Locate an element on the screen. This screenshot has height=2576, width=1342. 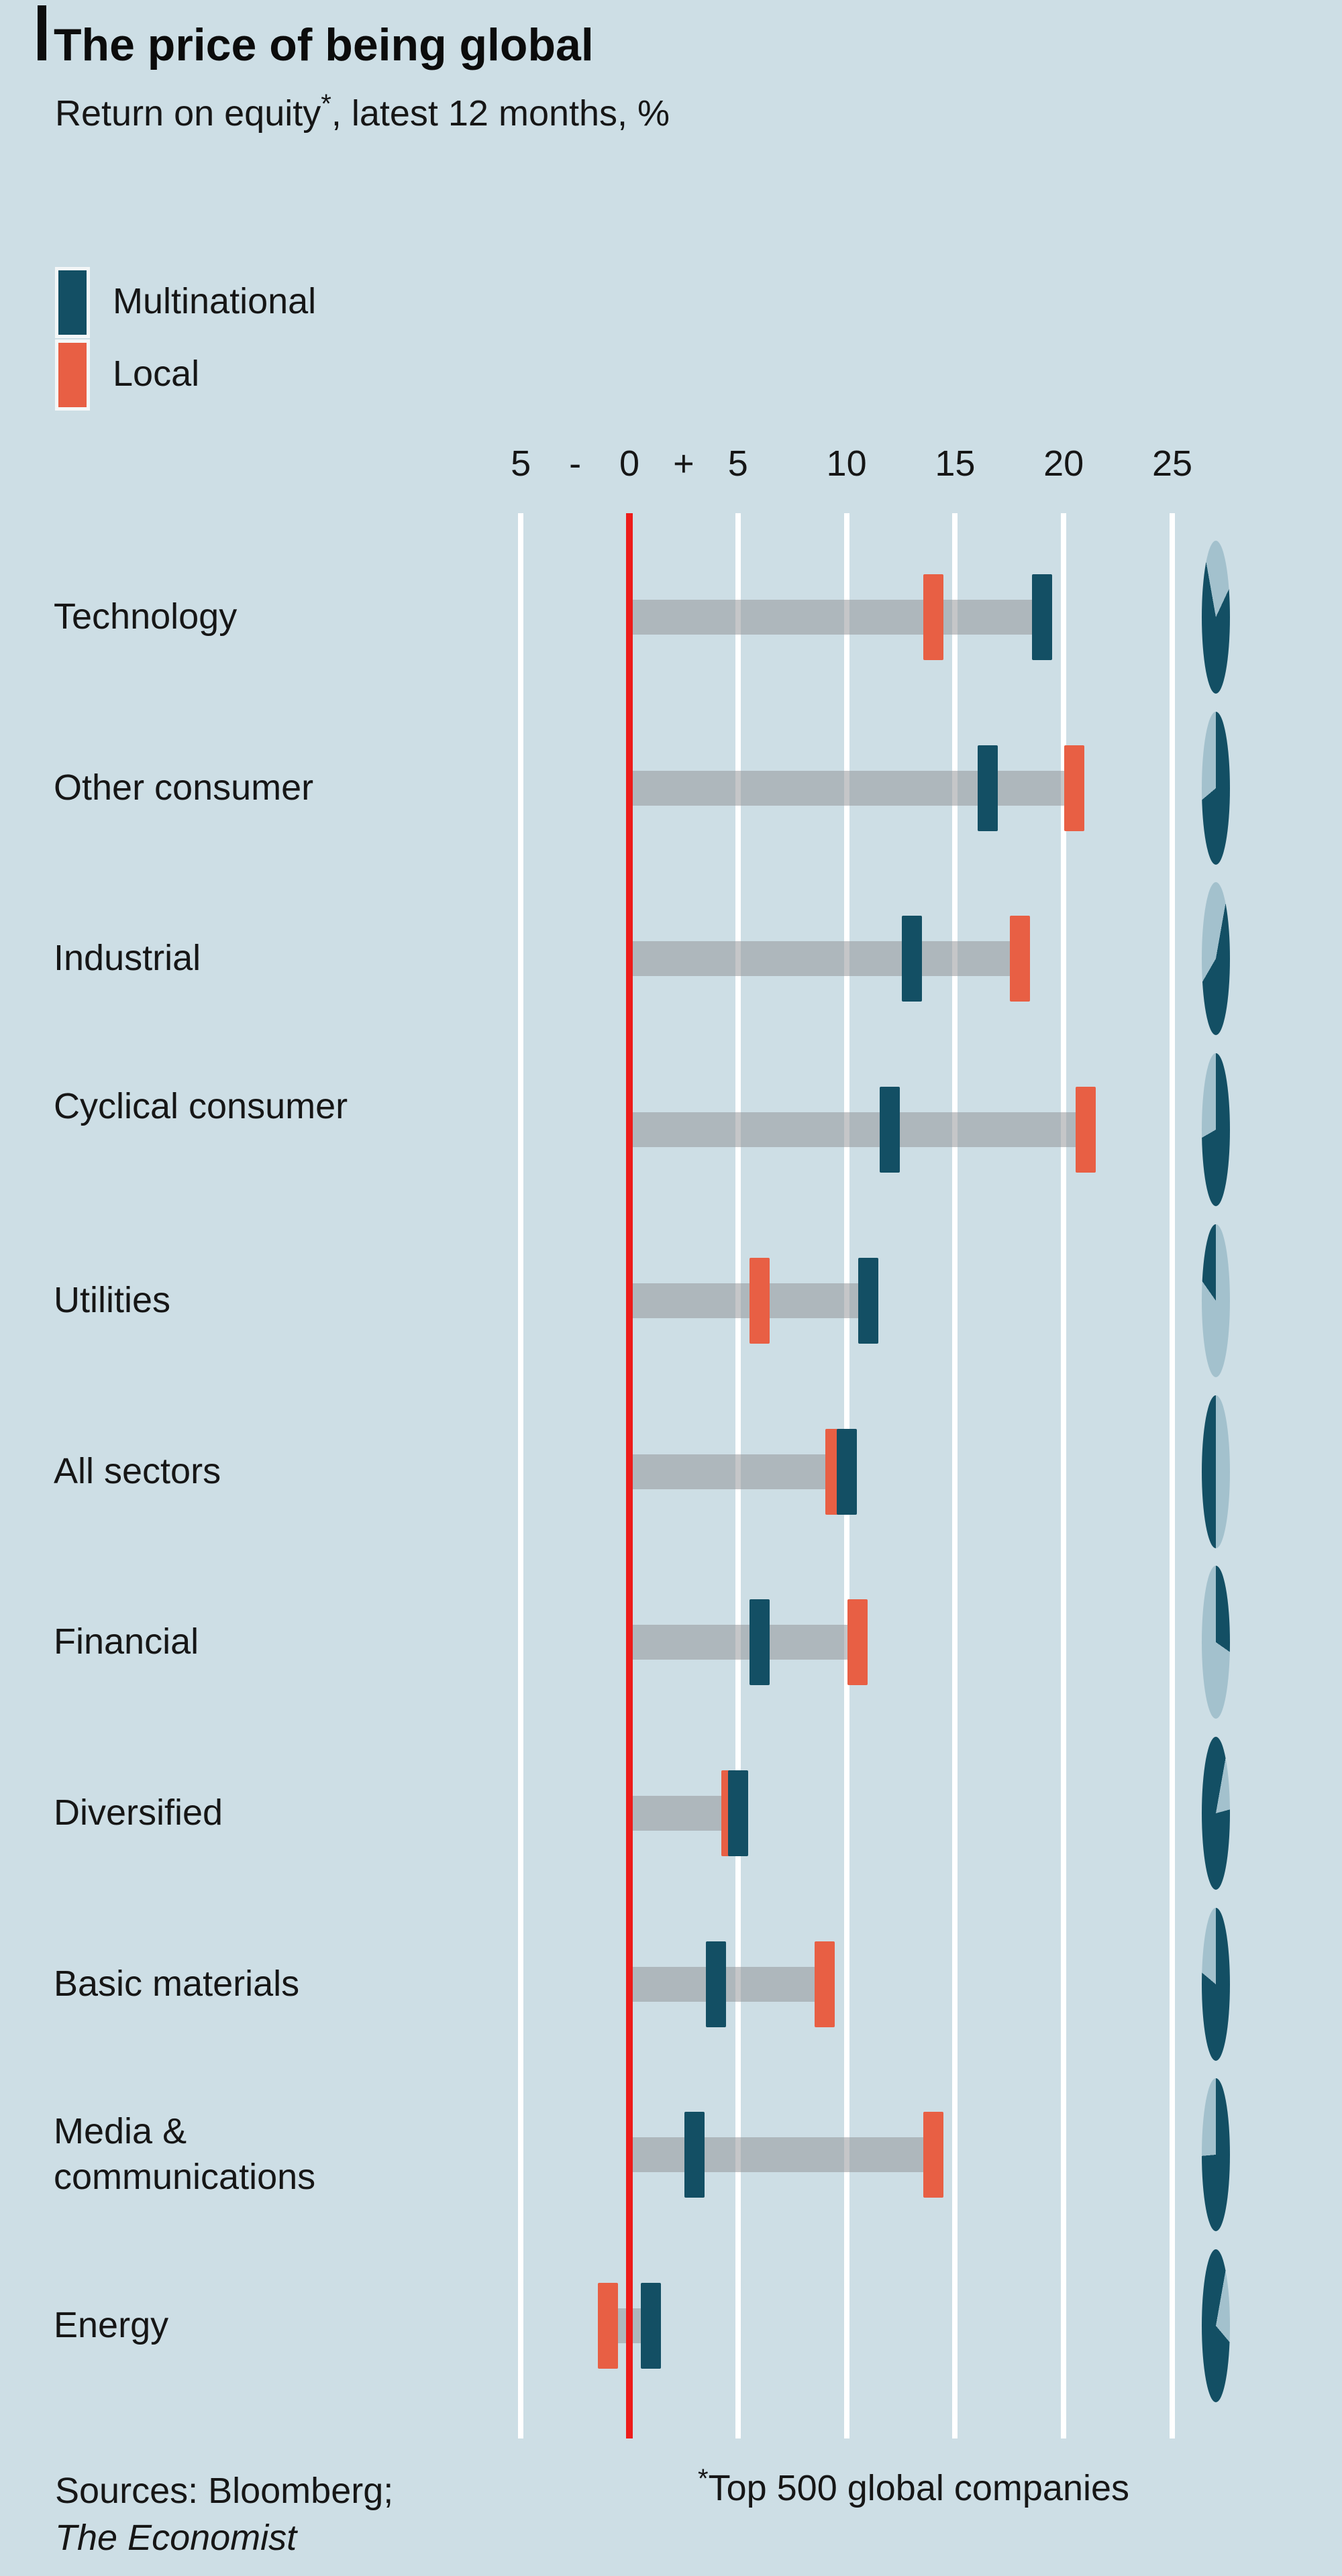
axis-tick-label: 0 is located at coordinates (630, 463).